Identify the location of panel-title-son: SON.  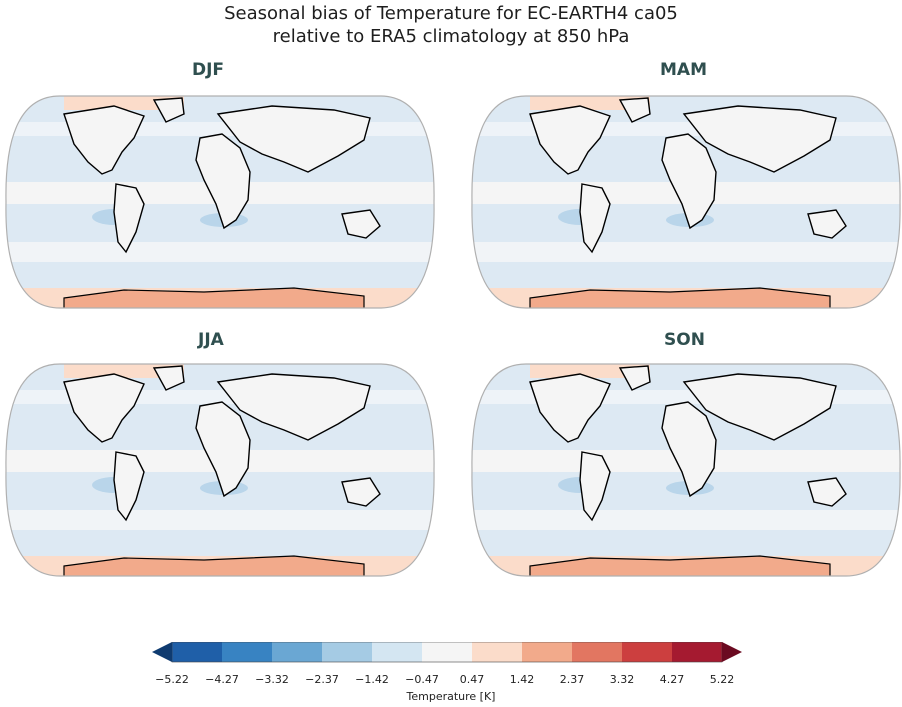
(684, 340).